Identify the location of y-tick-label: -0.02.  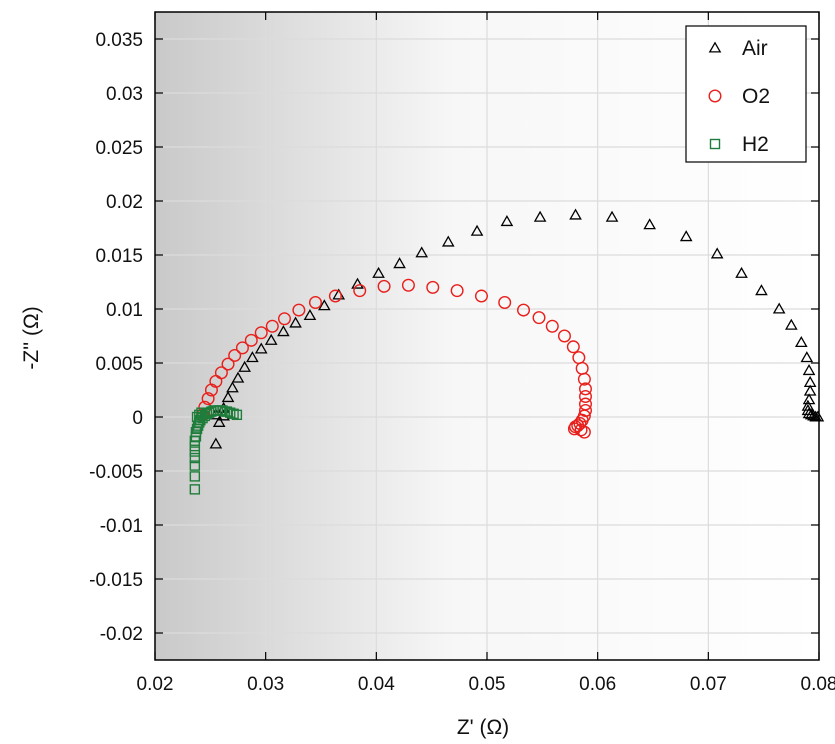
(121, 634).